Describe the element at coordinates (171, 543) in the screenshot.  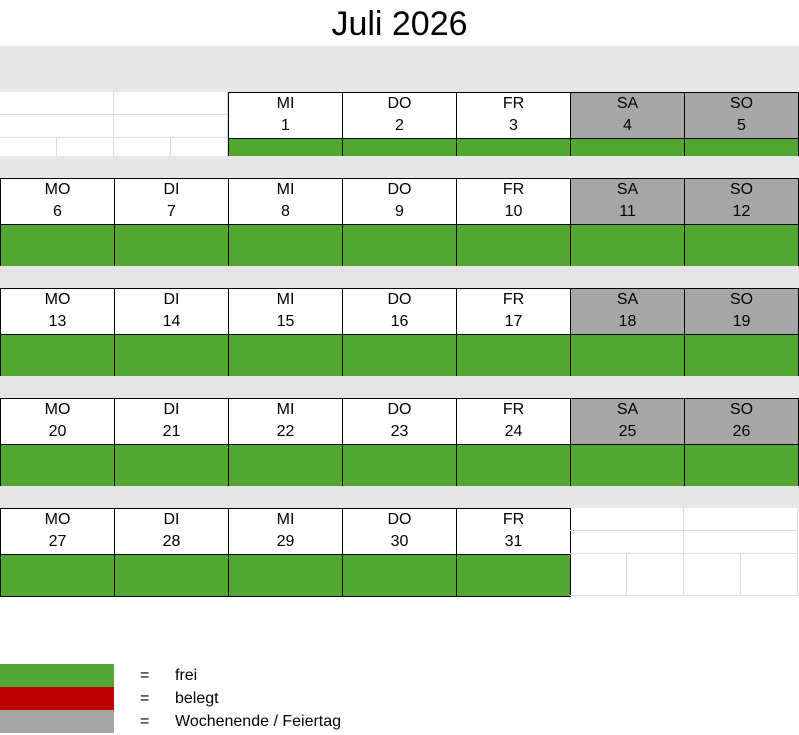
I see `day-number: 28` at that location.